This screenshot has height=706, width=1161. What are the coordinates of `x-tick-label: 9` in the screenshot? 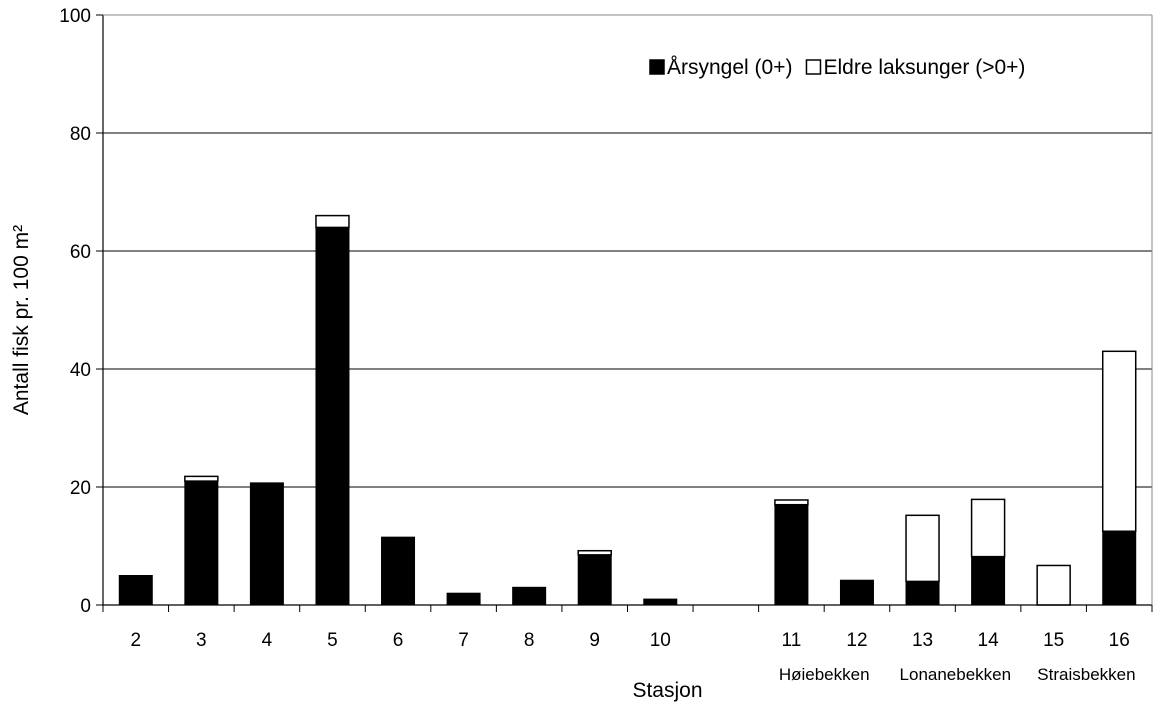 It's located at (594, 640).